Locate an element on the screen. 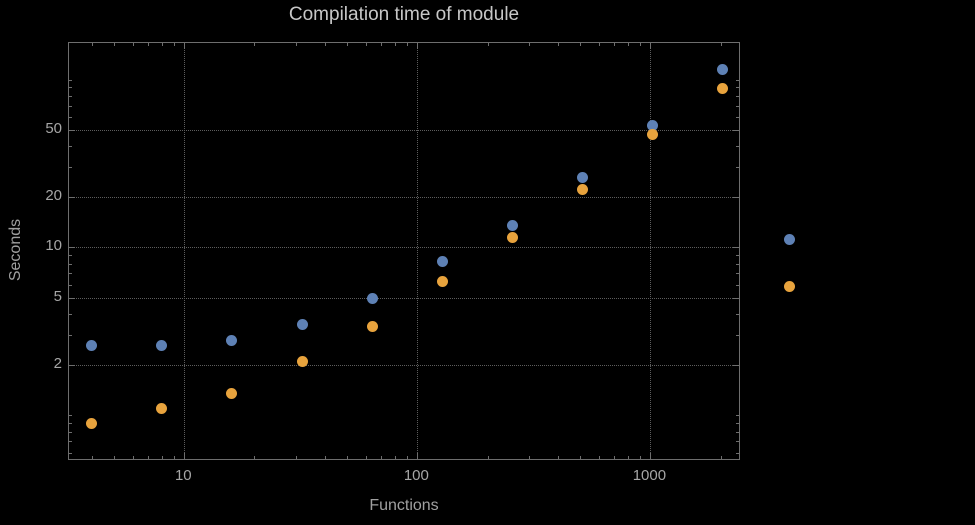 The image size is (975, 525). legend-marker-series-blue is located at coordinates (789, 239).